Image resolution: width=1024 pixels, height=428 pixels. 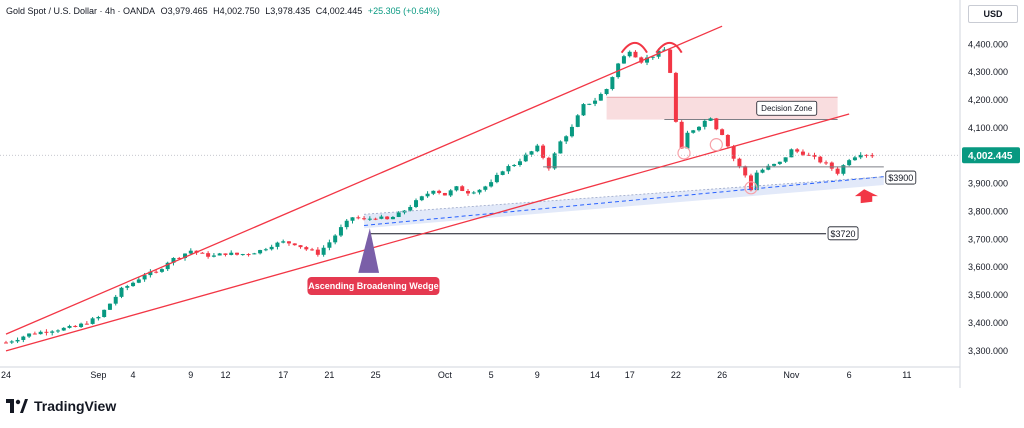 What do you see at coordinates (988, 44) in the screenshot?
I see `price-tick-label: 4,400.000` at bounding box center [988, 44].